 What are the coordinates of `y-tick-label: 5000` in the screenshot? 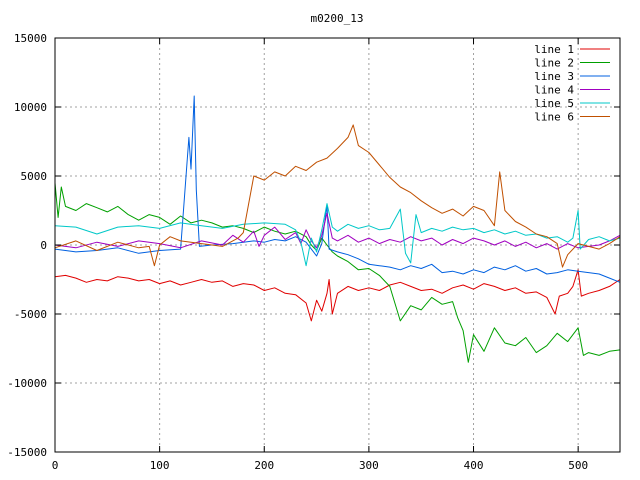 It's located at (34, 176).